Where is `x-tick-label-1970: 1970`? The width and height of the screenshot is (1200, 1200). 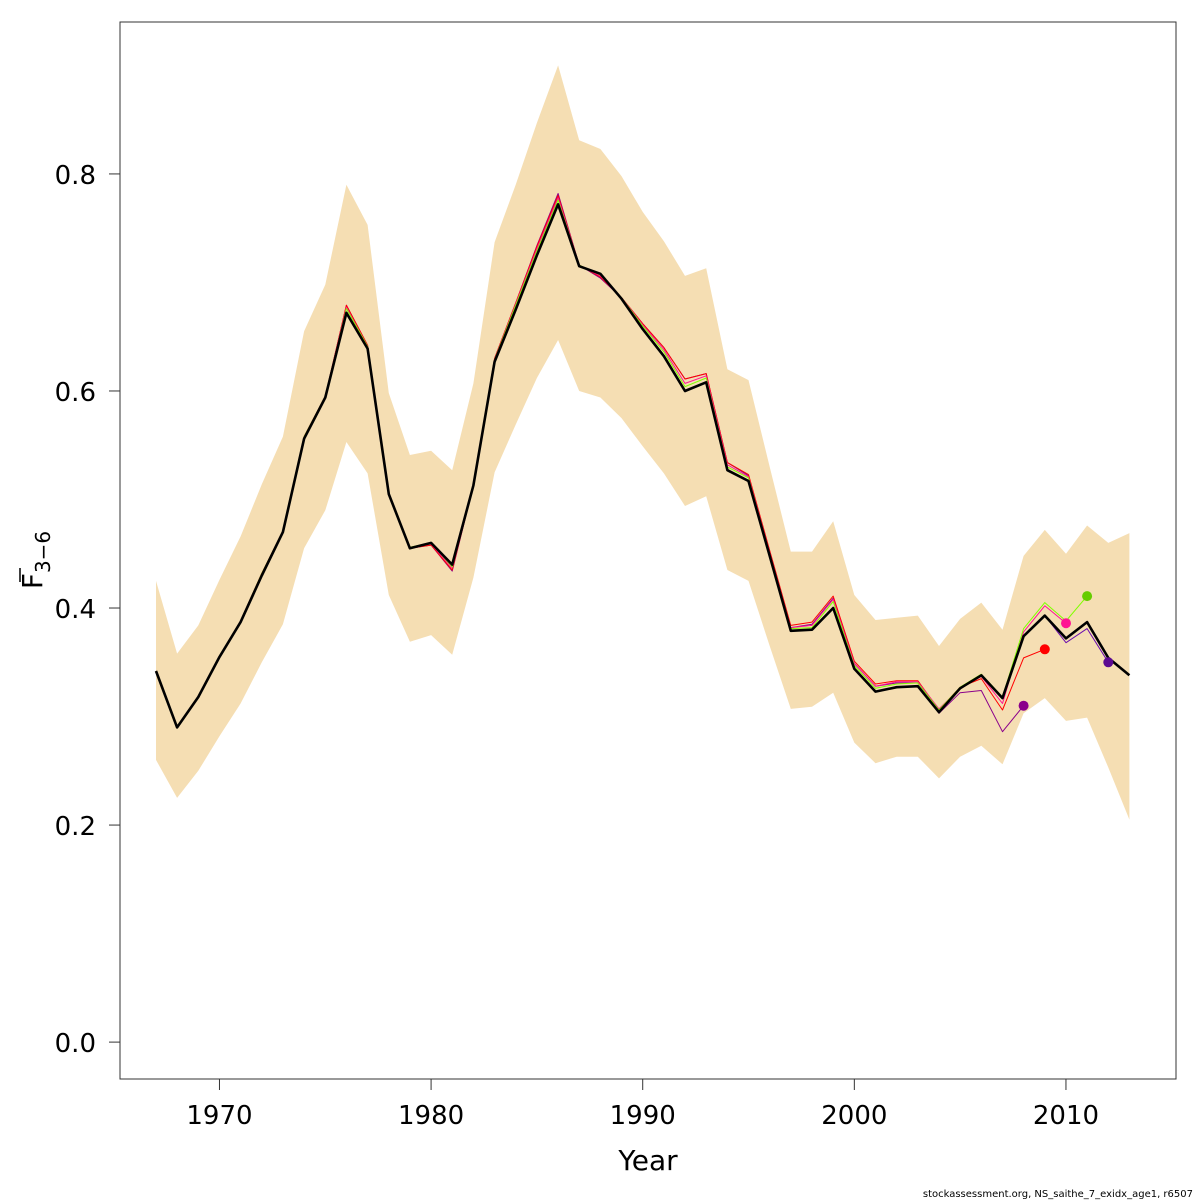 x-tick-label-1970: 1970 is located at coordinates (219, 1116).